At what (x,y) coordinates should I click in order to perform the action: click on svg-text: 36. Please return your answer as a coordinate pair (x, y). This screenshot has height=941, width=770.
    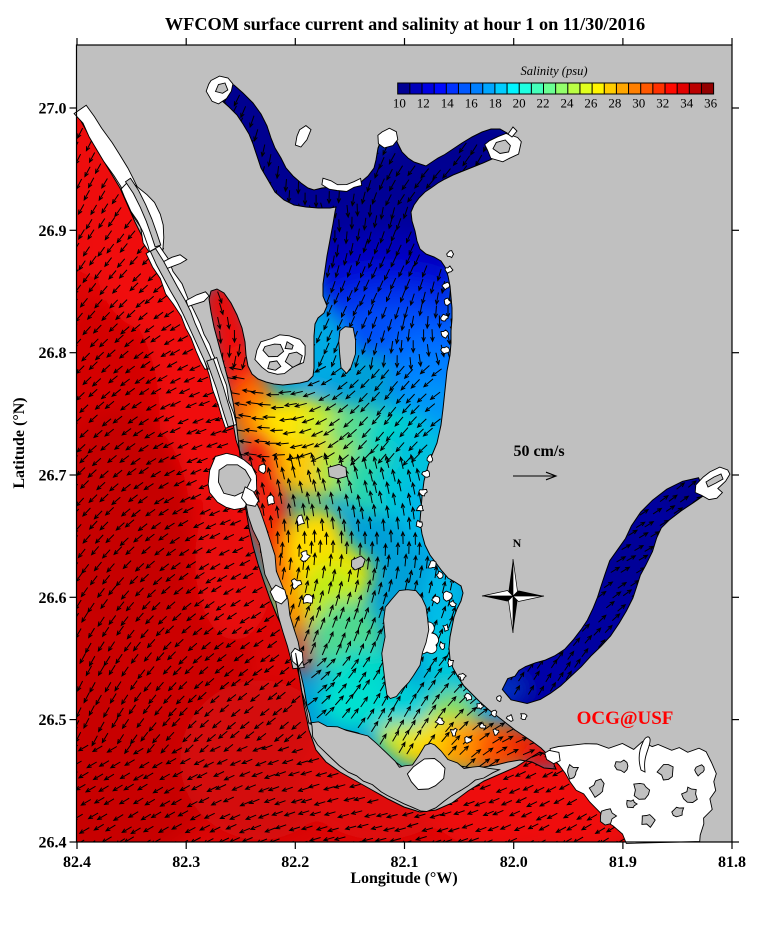
    Looking at the image, I should click on (711, 103).